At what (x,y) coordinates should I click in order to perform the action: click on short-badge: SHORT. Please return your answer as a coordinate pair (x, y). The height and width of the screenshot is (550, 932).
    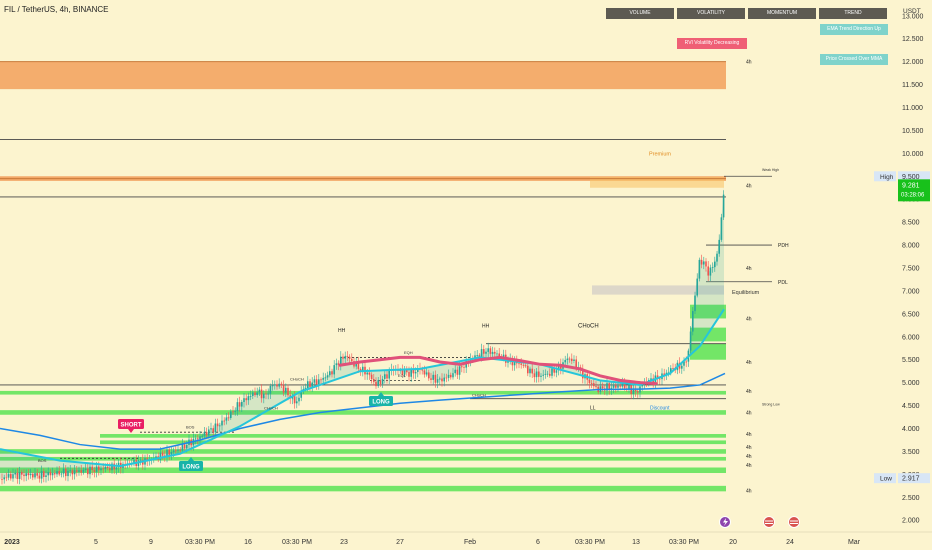
    Looking at the image, I should click on (131, 426).